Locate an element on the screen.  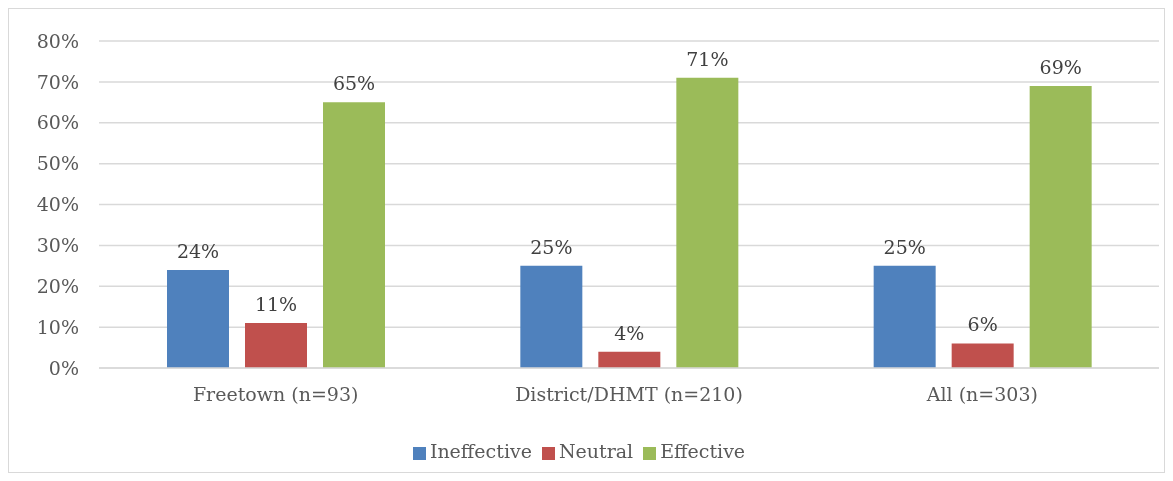
y-tick-label: 70% is located at coordinates (57, 81).